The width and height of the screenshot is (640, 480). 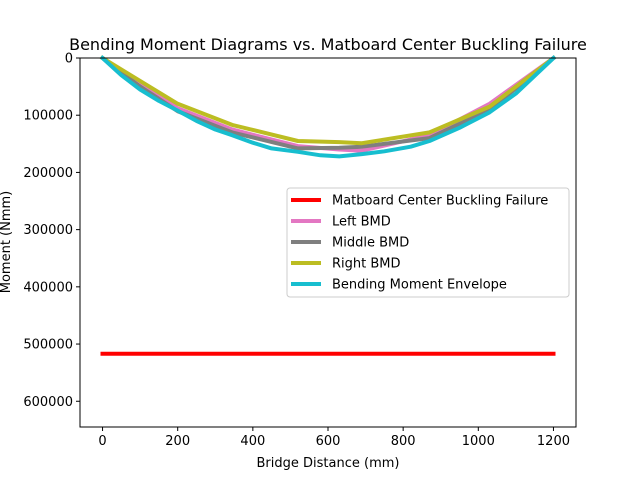 I want to click on legend-box, so click(x=428, y=242).